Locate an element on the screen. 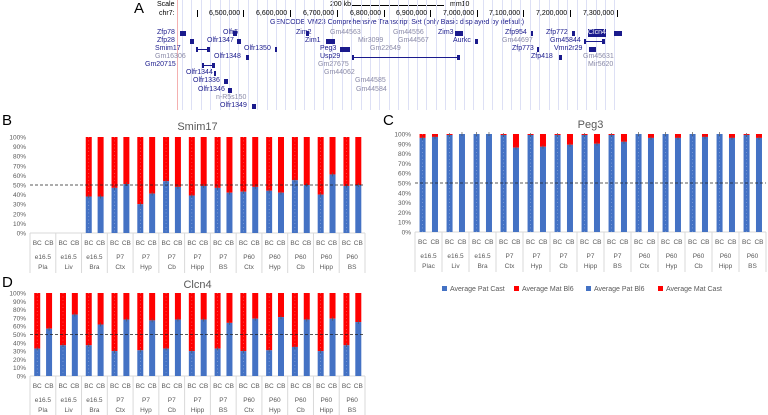  gene-label-olfr1336: Olfr1336 is located at coordinates (206, 80).